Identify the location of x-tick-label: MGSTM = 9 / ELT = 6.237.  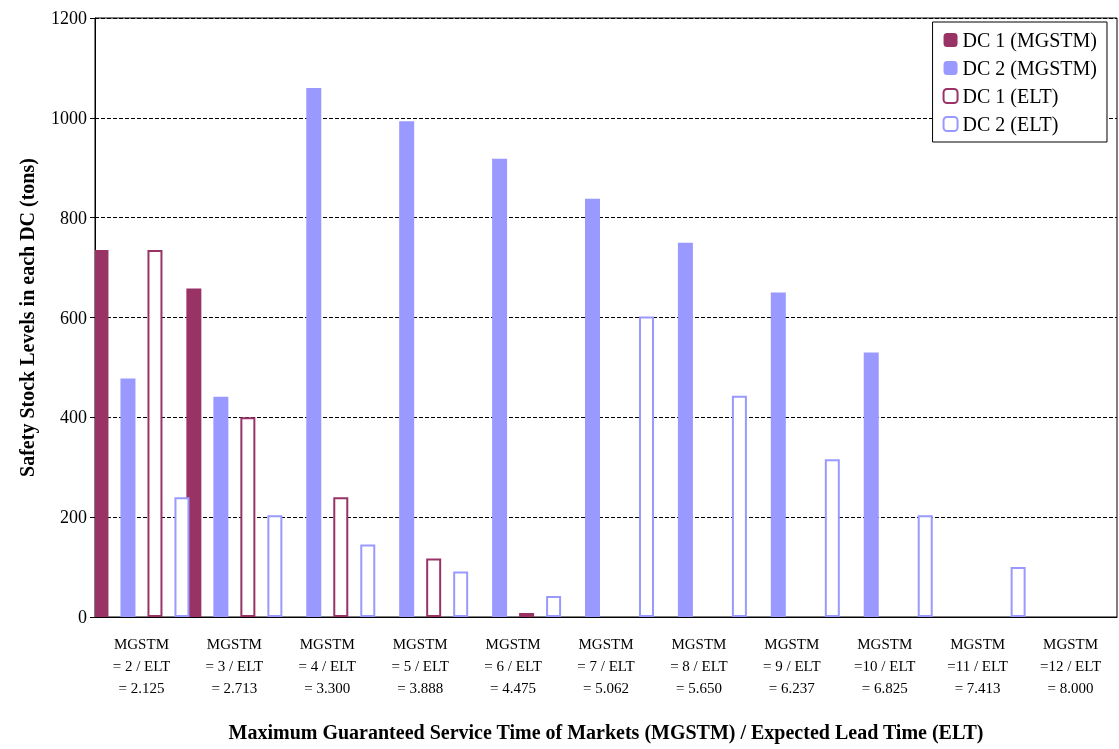
(792, 666).